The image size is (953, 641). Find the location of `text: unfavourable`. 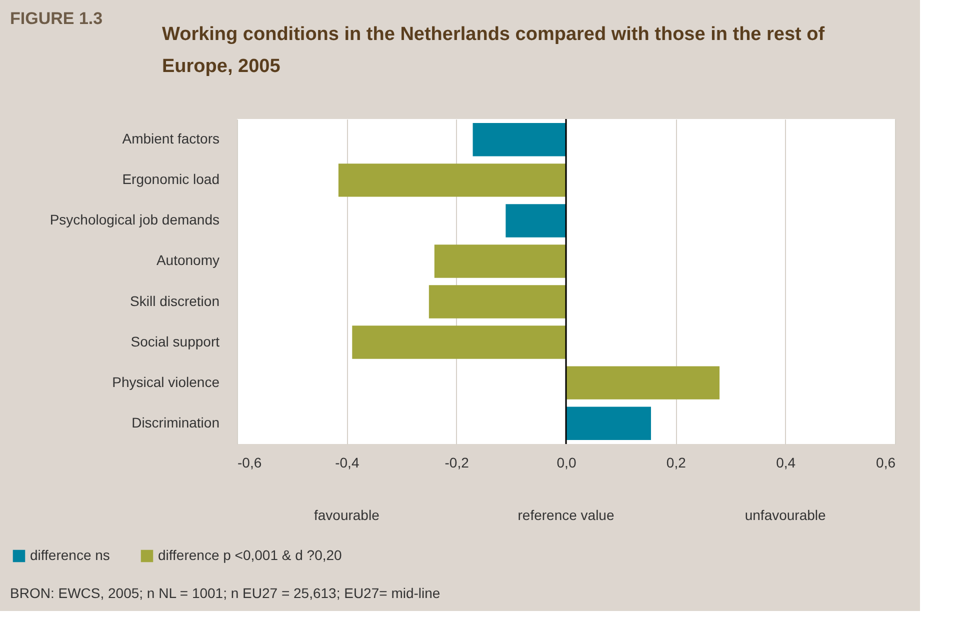

text: unfavourable is located at coordinates (785, 515).